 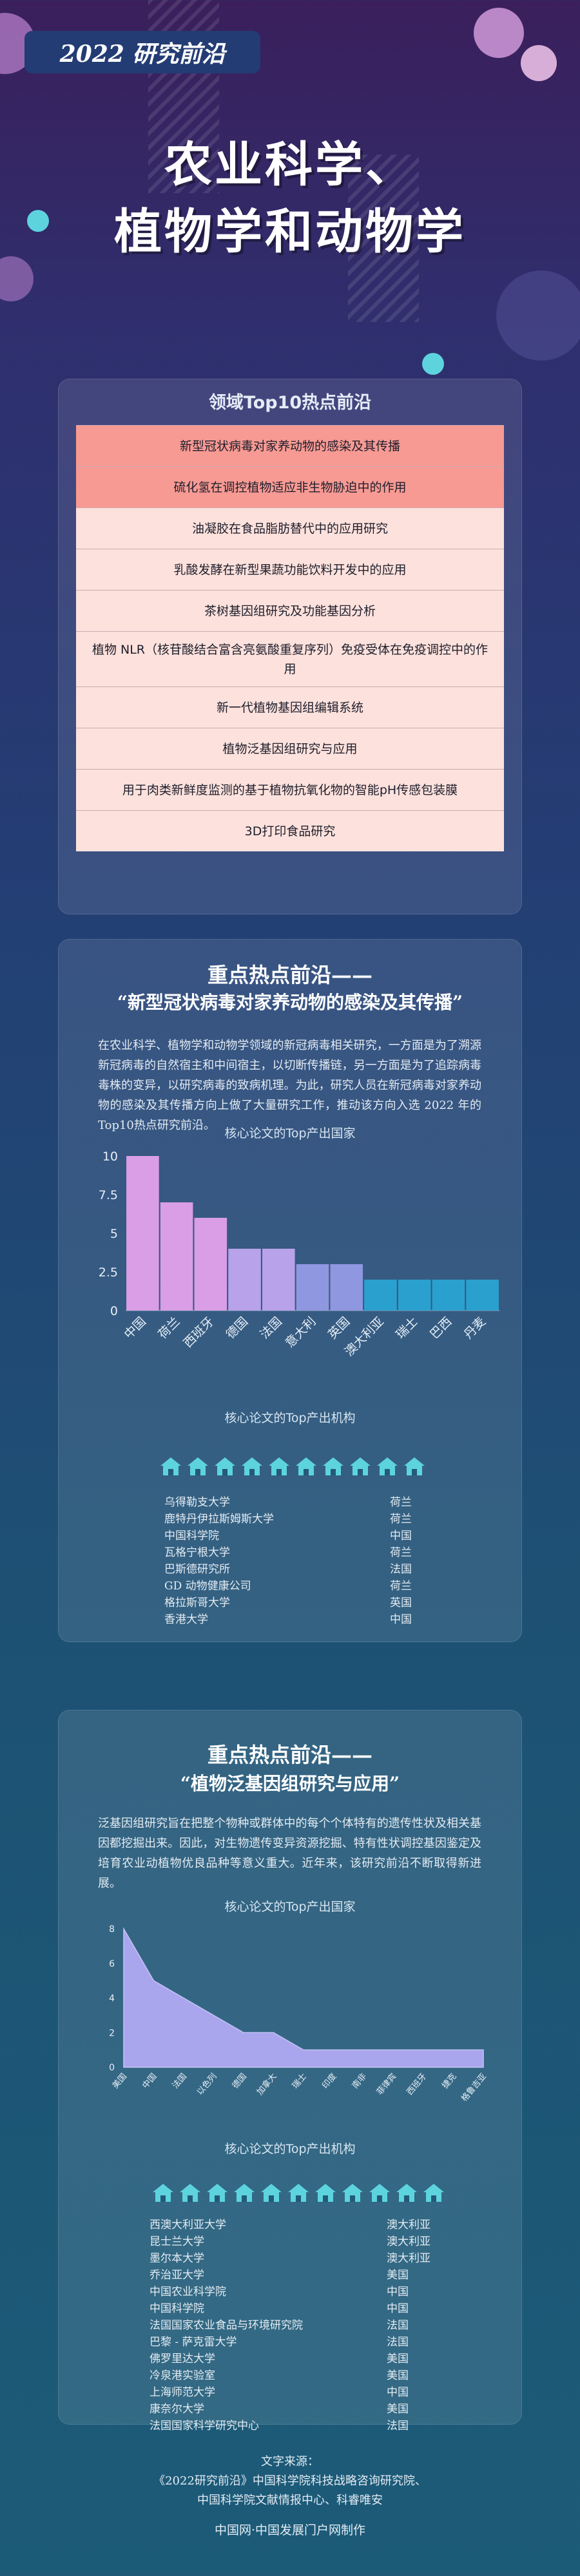 What do you see at coordinates (290, 1003) in the screenshot?
I see `section1-subheading: “新型冠状病毒对家养动物的感染及其传播”` at bounding box center [290, 1003].